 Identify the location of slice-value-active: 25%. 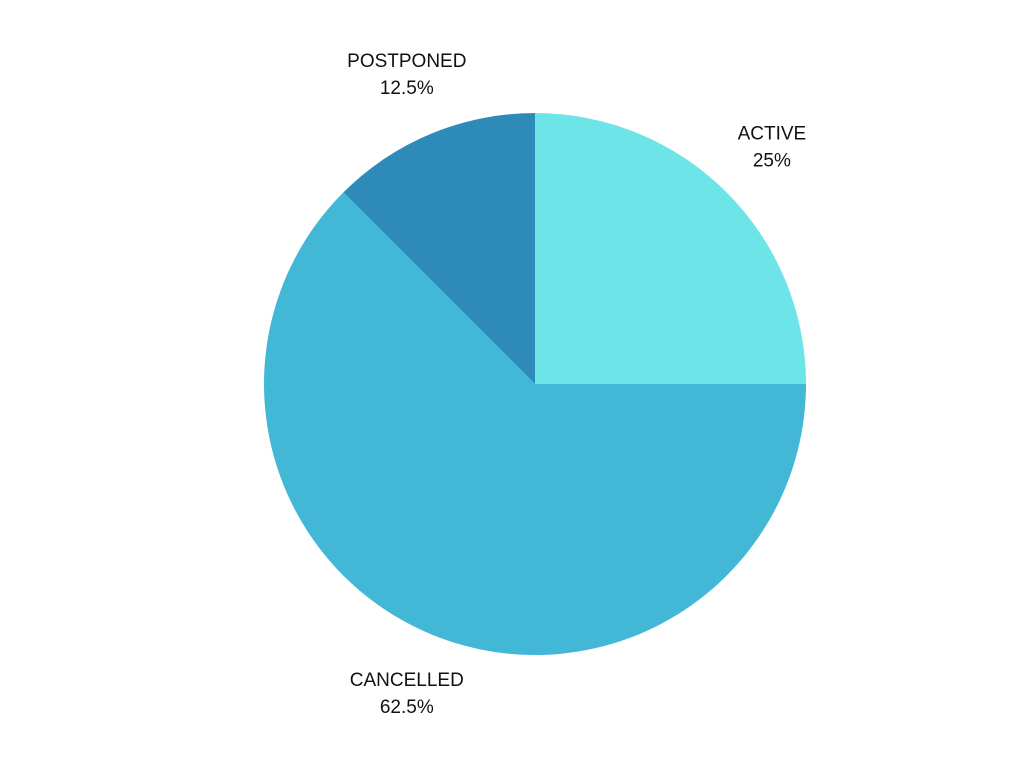
(772, 161).